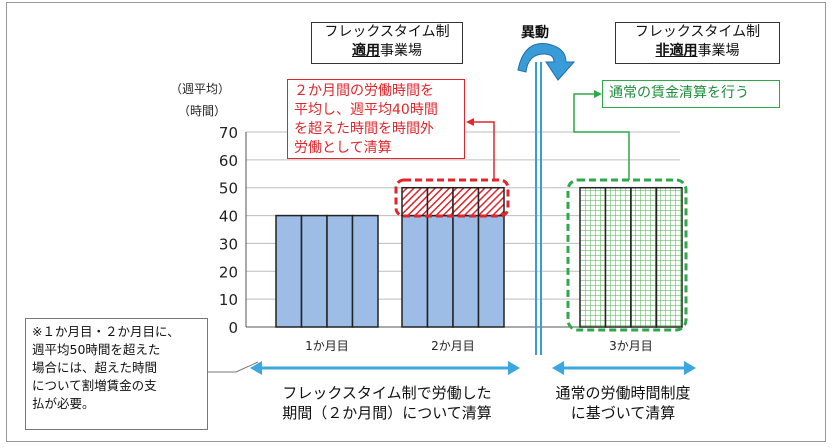  Describe the element at coordinates (385, 368) in the screenshot. I see `left-period-arrow` at that location.